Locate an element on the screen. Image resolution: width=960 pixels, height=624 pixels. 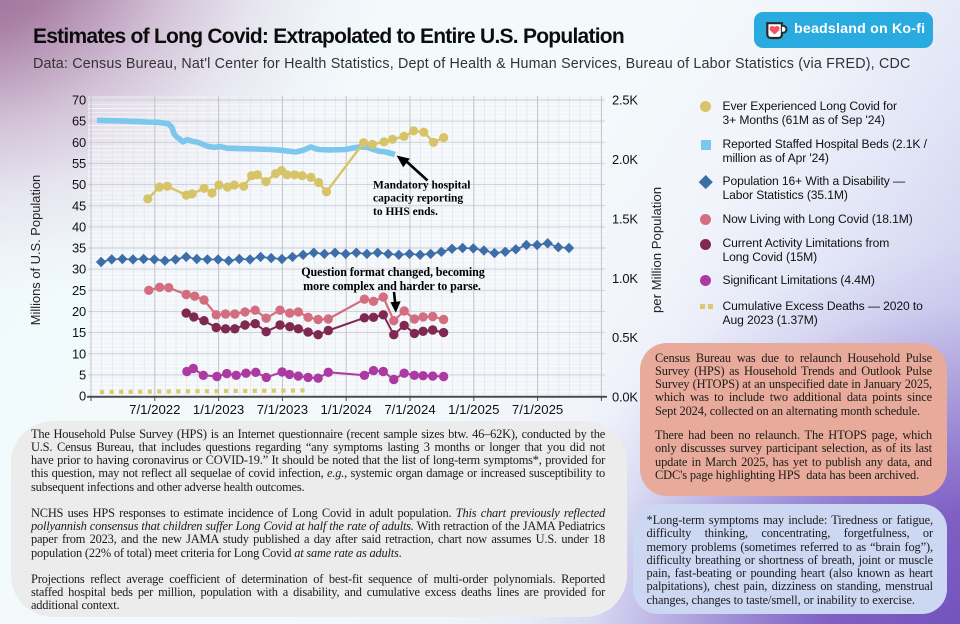
svg-text: 30 is located at coordinates (79, 269).